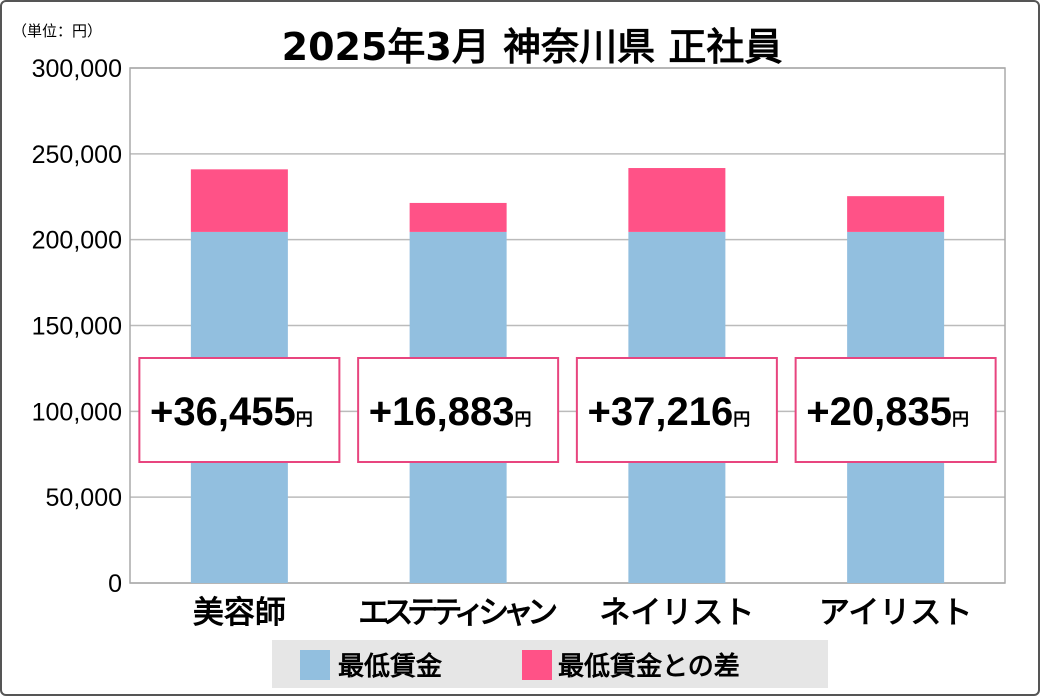  Describe the element at coordinates (77, 69) in the screenshot. I see `y-tick-label: 300,000` at that location.